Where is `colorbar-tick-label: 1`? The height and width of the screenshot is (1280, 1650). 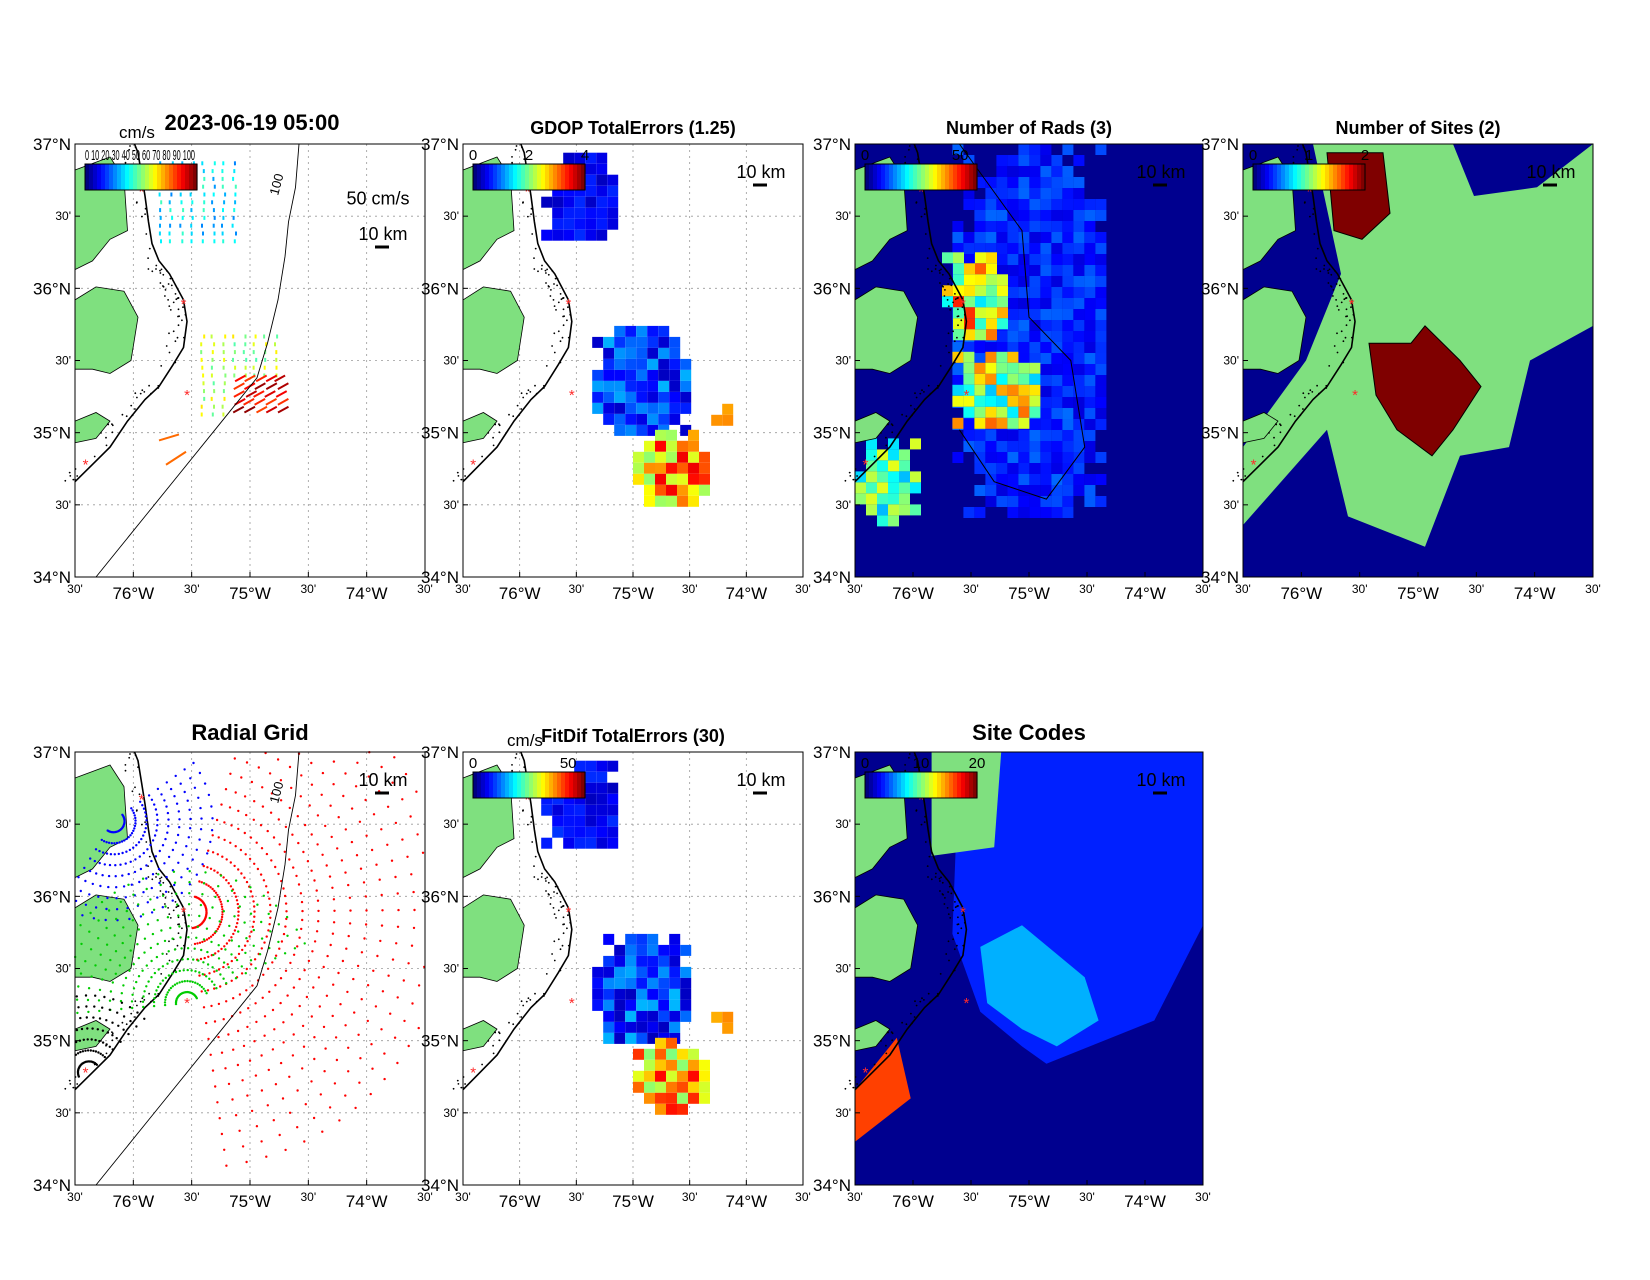 colorbar-tick-label: 1 is located at coordinates (1309, 155).